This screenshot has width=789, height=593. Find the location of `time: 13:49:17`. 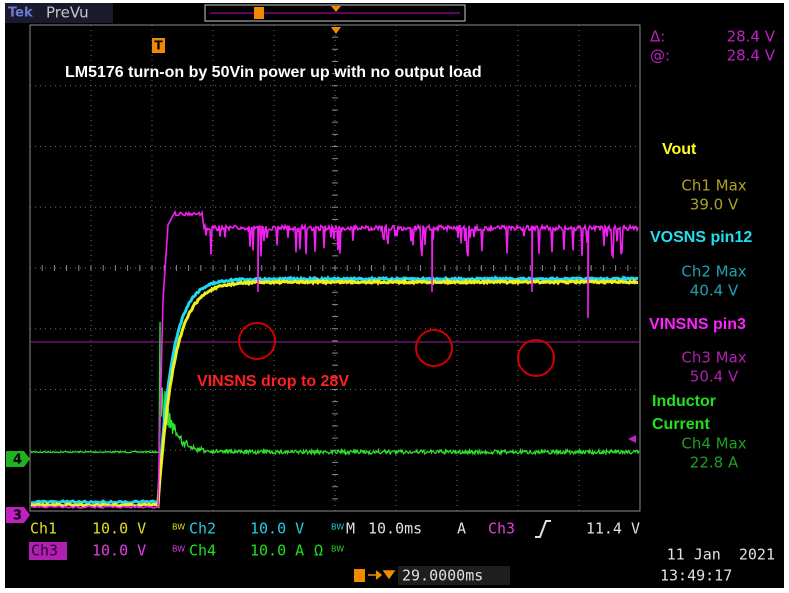

time: 13:49:17 is located at coordinates (696, 576).